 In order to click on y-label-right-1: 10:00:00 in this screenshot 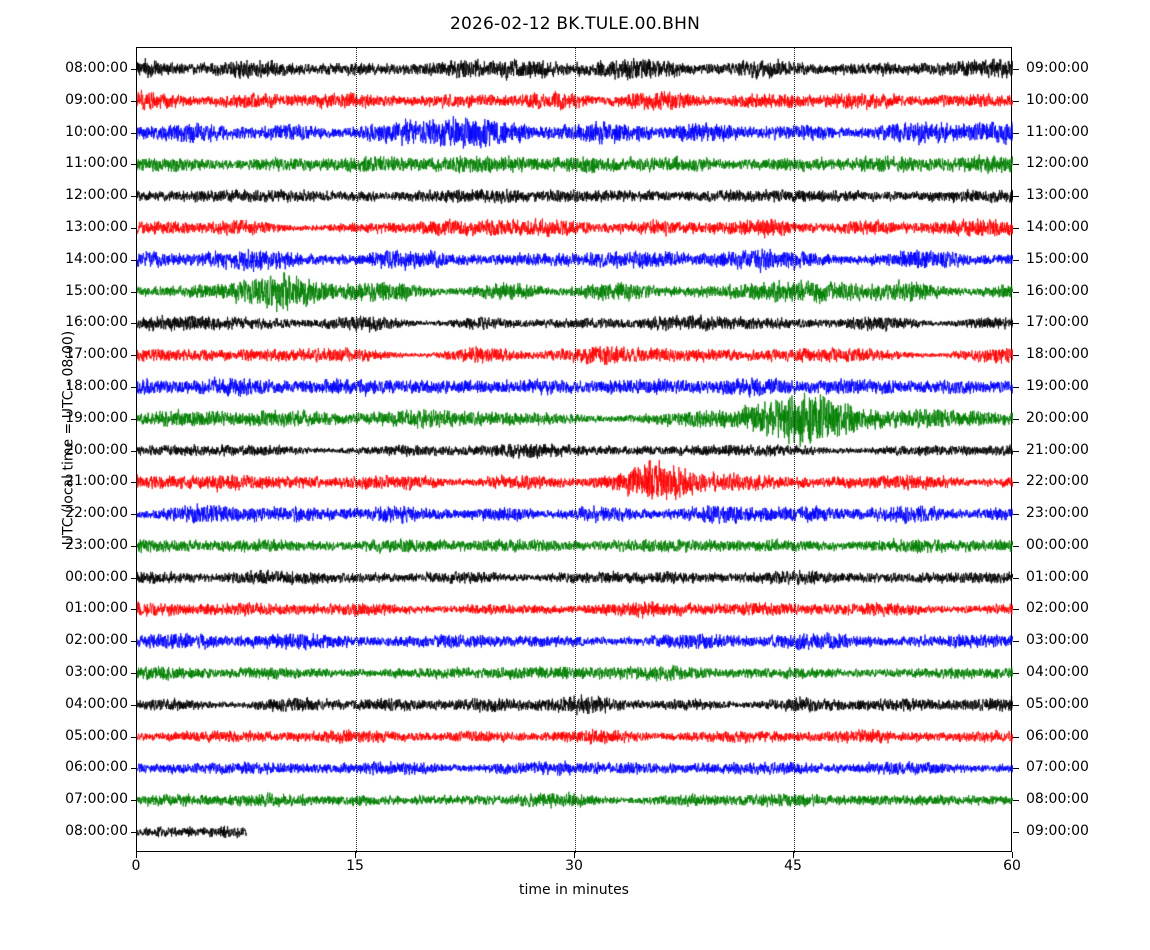, I will do `click(1057, 99)`.